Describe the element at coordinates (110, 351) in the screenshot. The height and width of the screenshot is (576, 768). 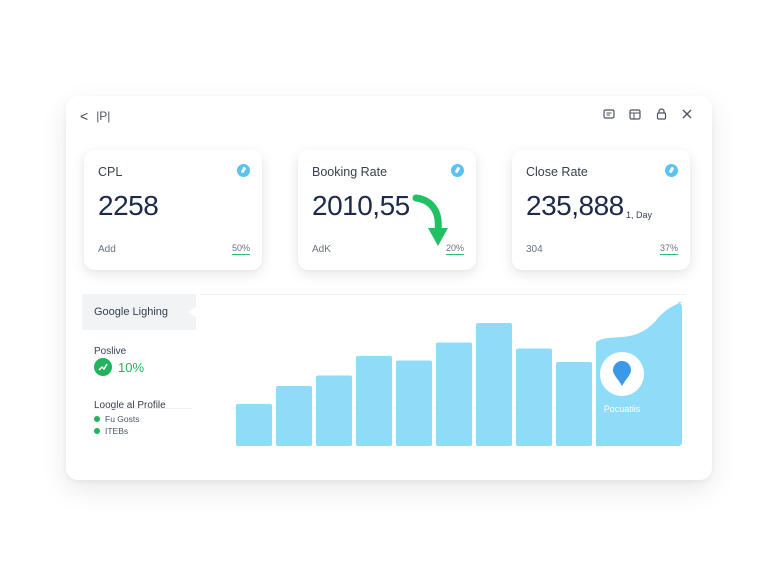
I see `positive-label: Poslive` at that location.